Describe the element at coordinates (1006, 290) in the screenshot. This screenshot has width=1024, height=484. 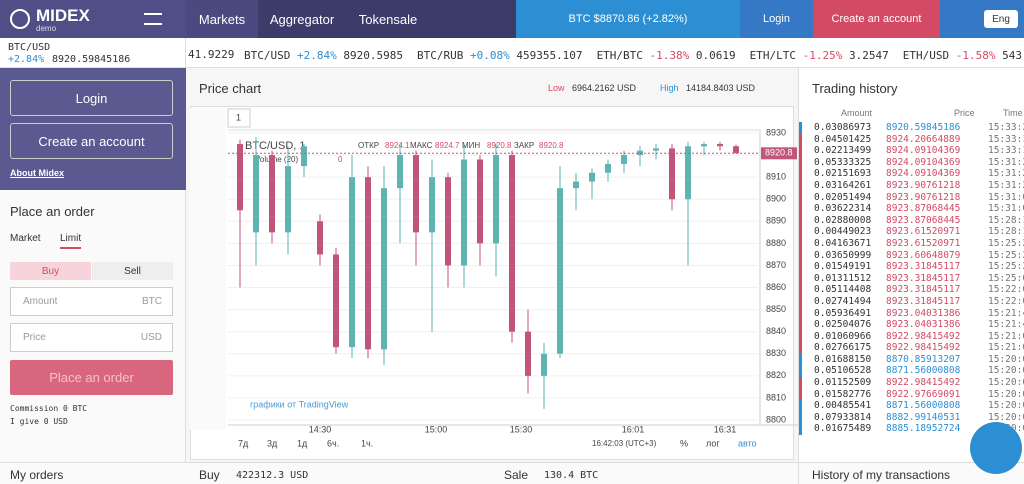
I see `time: 15:22:03` at that location.